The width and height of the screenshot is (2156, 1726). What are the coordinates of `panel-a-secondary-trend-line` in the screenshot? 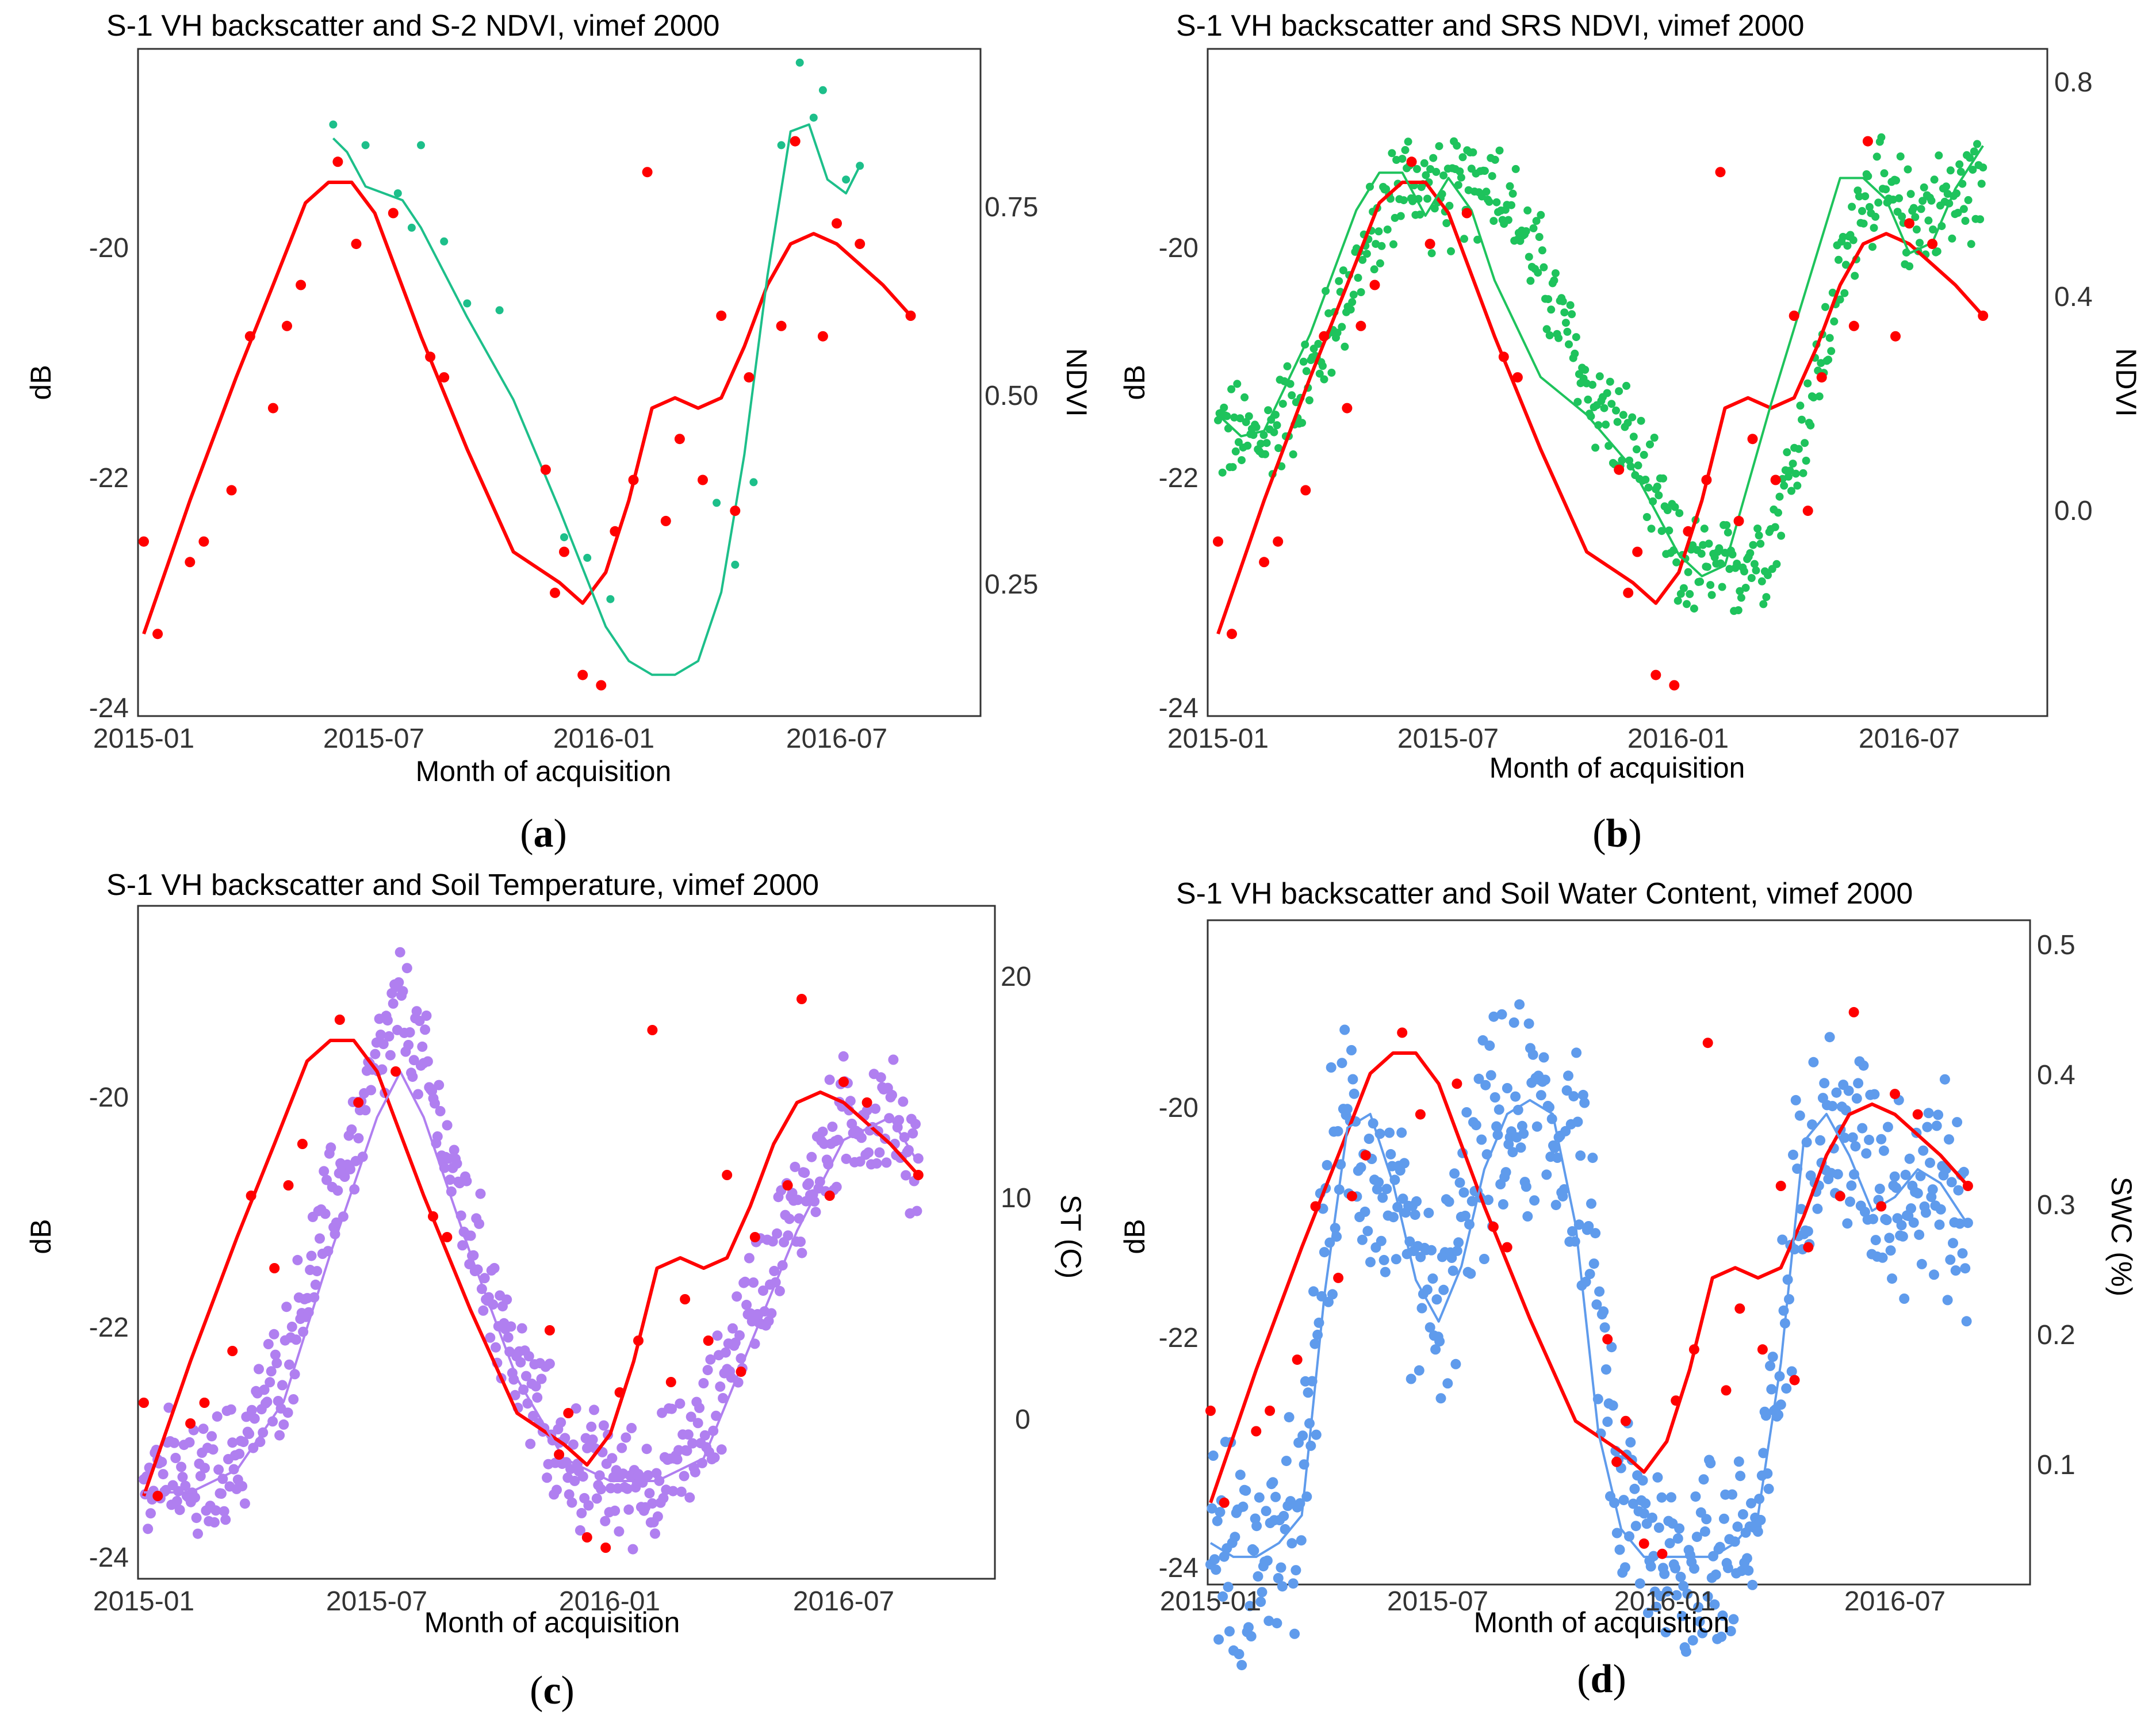 It's located at (597, 399).